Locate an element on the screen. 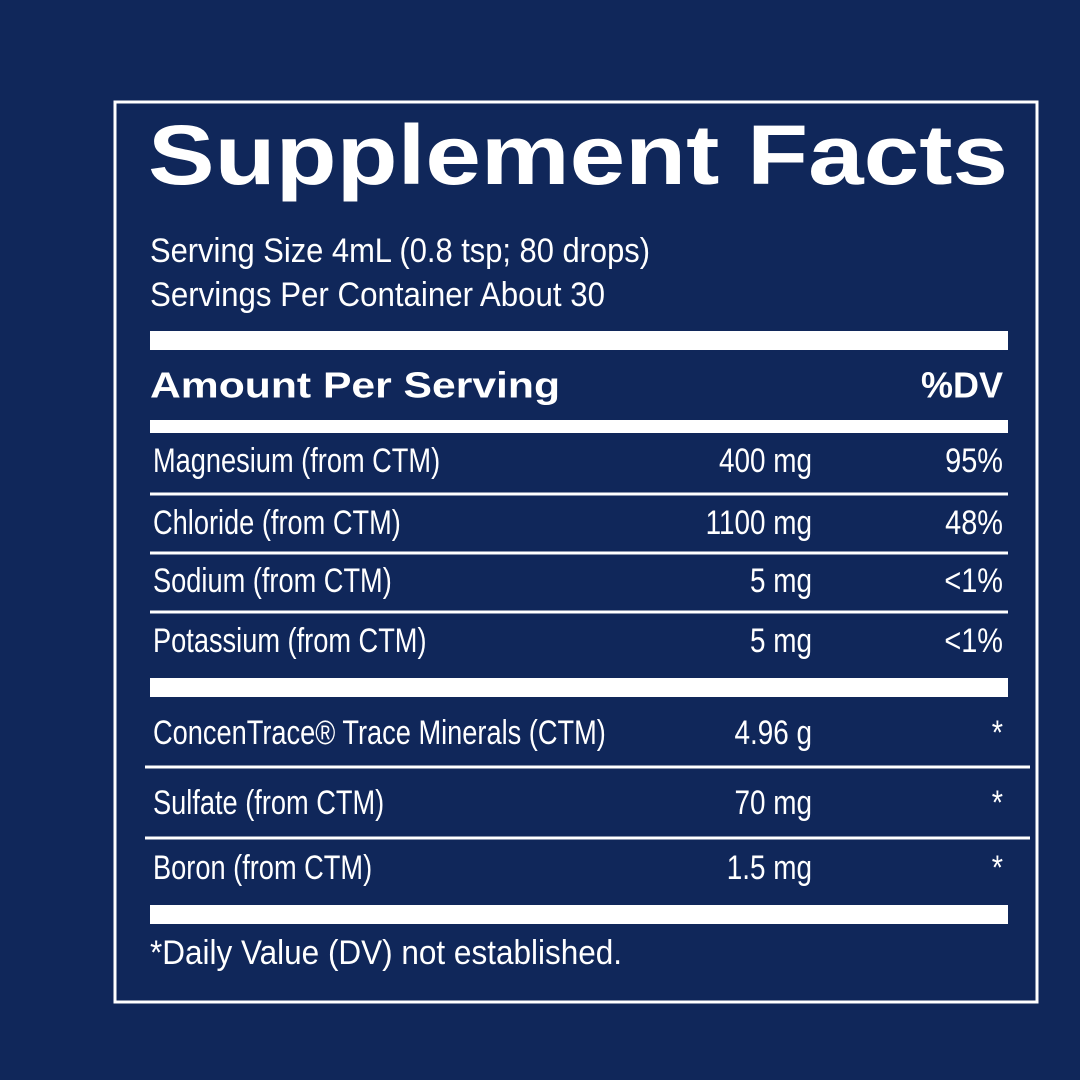 The height and width of the screenshot is (1080, 1080). daily-value: 95% is located at coordinates (974, 461).